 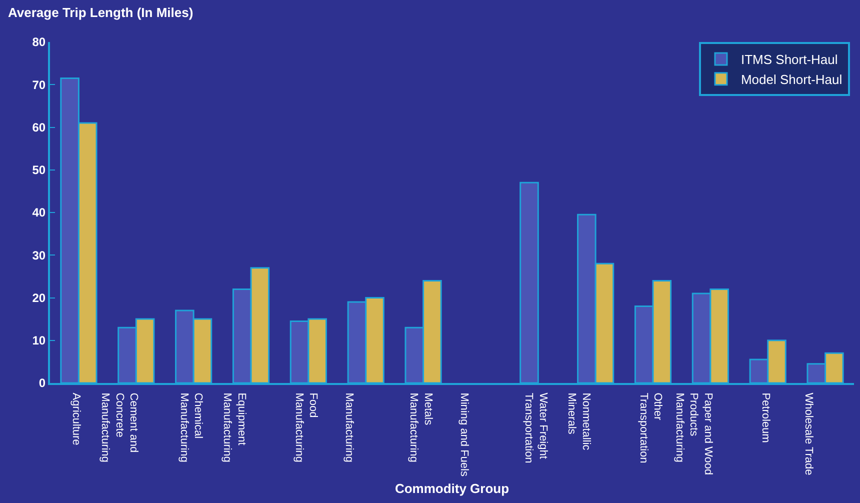 What do you see at coordinates (765, 417) in the screenshot?
I see `x-tick-label: Petroleum` at bounding box center [765, 417].